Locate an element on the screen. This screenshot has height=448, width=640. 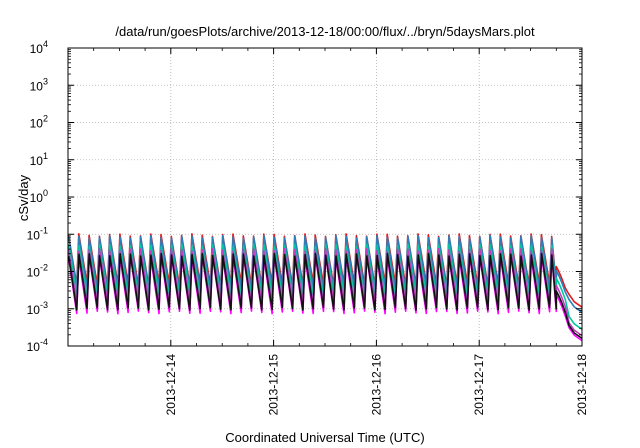
x-tick-label: 2013-12-16 is located at coordinates (376, 385).